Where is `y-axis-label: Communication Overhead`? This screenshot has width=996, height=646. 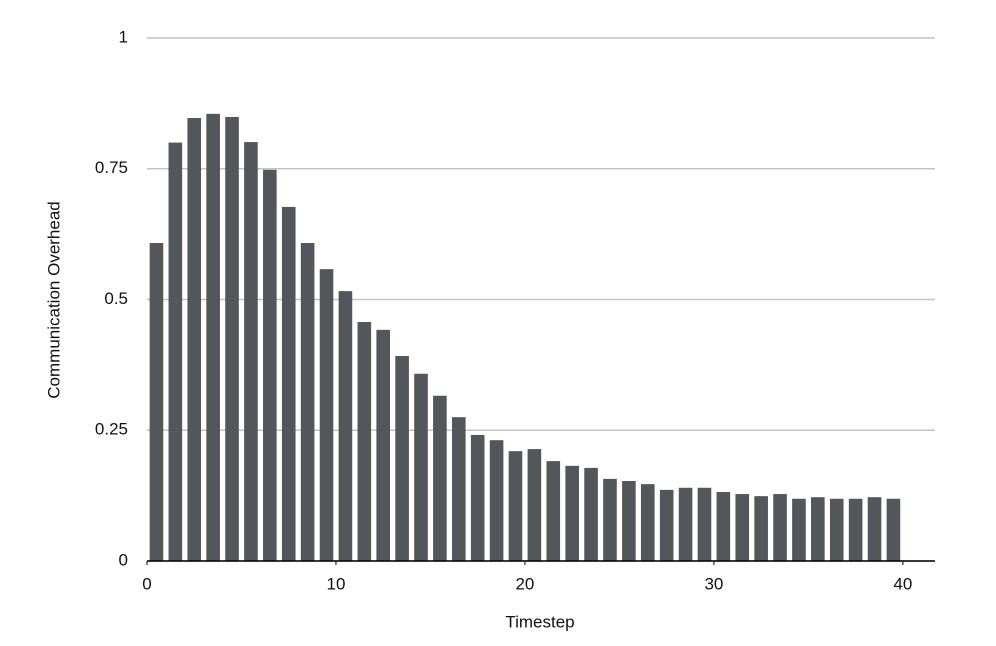 y-axis-label: Communication Overhead is located at coordinates (53, 299).